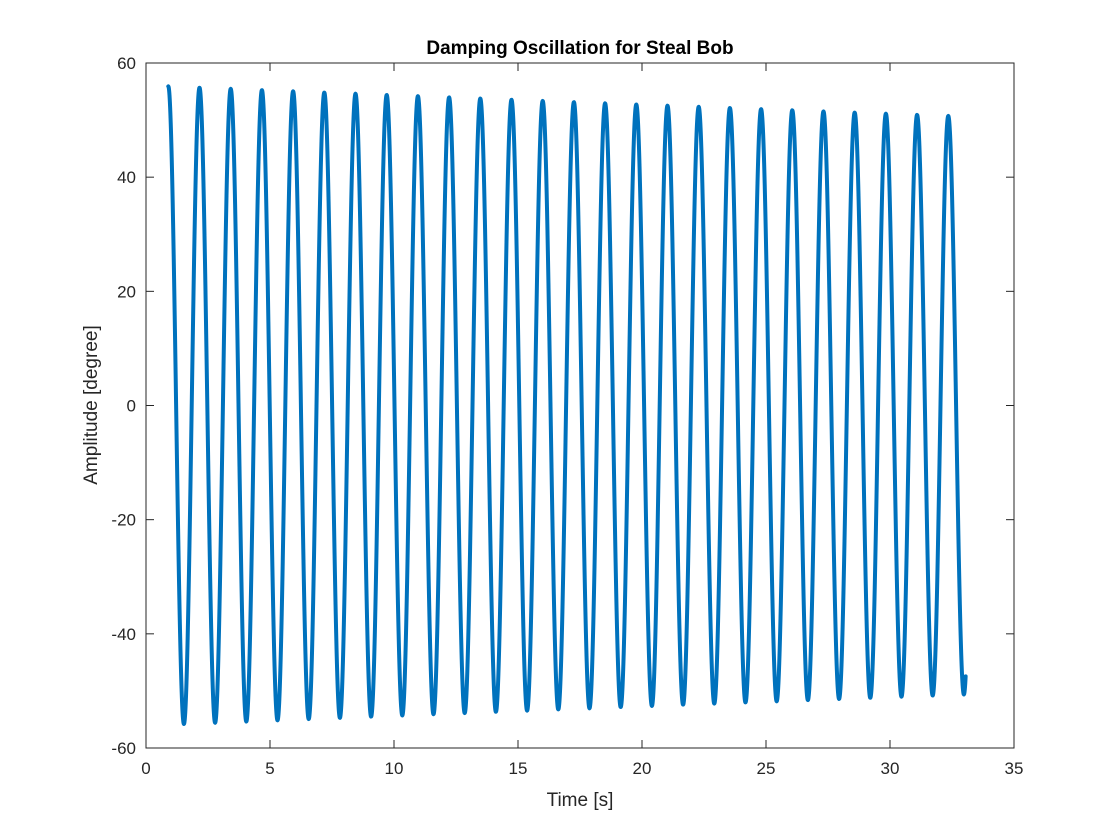 The image size is (1120, 840). Describe the element at coordinates (766, 768) in the screenshot. I see `x-tick-label: 25` at that location.